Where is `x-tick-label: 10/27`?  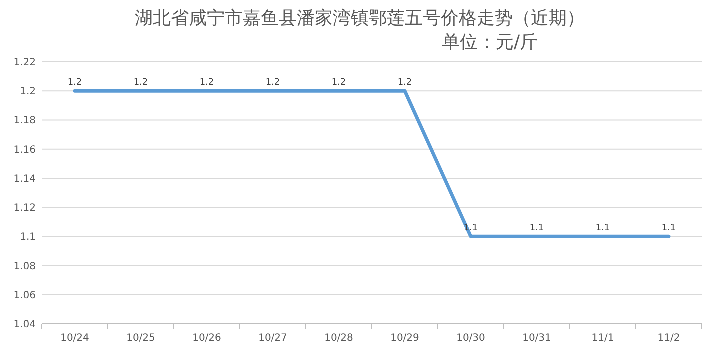 x-tick-label: 10/27 is located at coordinates (273, 338).